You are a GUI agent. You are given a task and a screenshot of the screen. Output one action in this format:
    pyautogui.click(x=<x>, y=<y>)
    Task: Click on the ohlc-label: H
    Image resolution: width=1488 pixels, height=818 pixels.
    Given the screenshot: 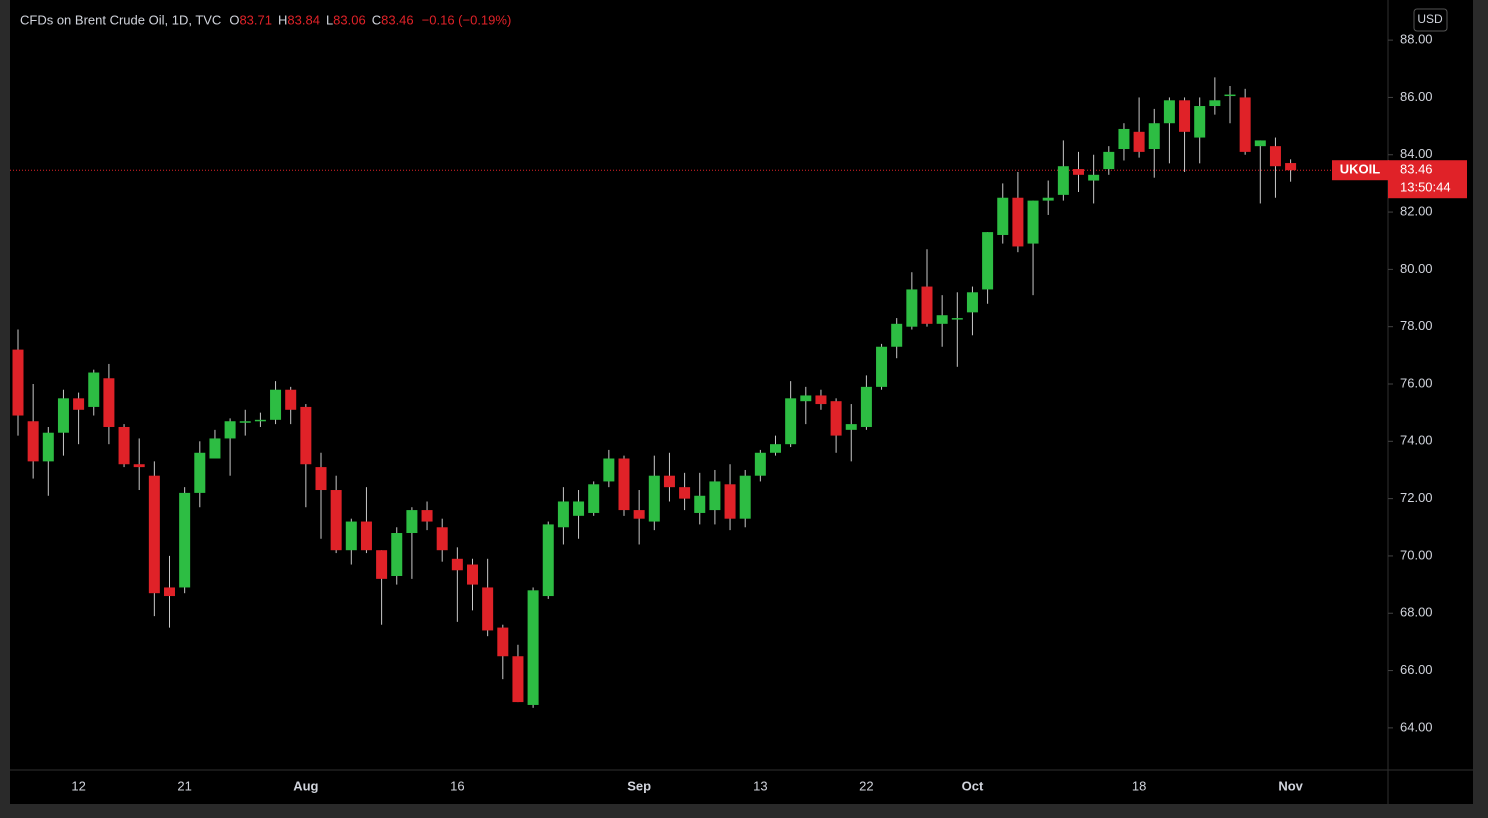 What is the action you would take?
    pyautogui.click(x=282, y=19)
    